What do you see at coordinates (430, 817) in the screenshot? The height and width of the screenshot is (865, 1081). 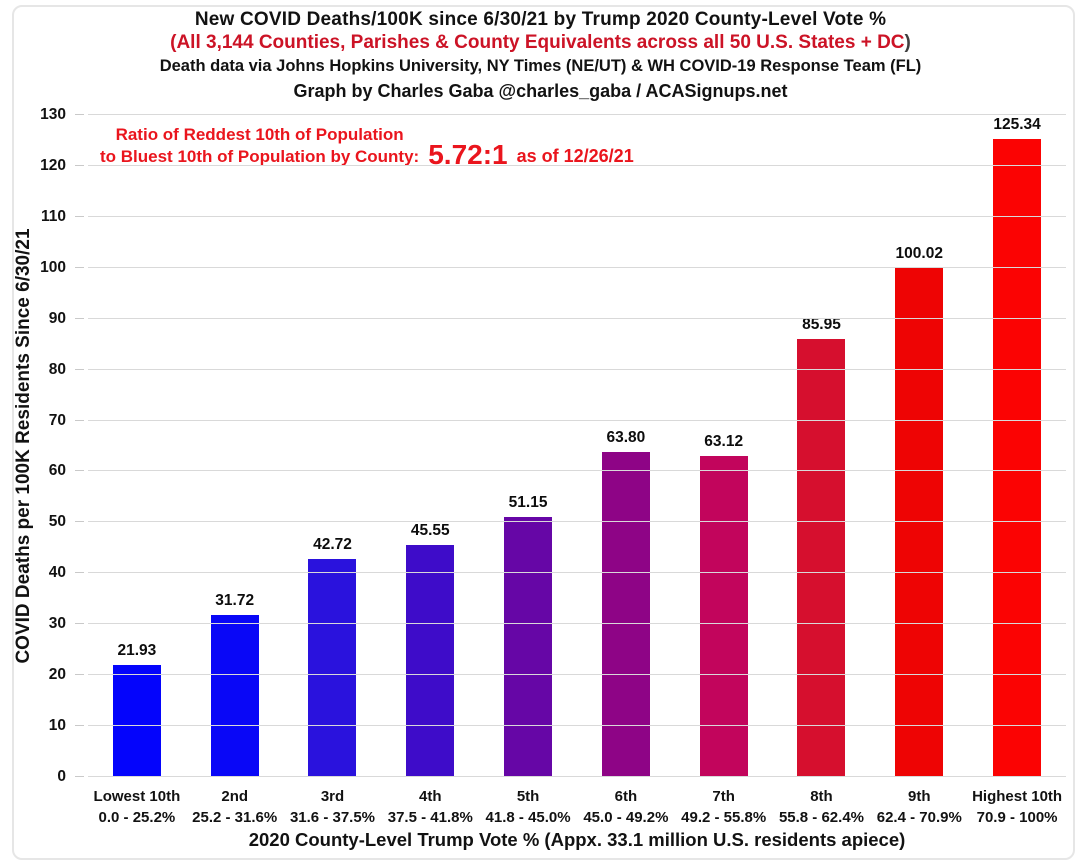 I see `x-category-range: 37.5 - 41.8%` at bounding box center [430, 817].